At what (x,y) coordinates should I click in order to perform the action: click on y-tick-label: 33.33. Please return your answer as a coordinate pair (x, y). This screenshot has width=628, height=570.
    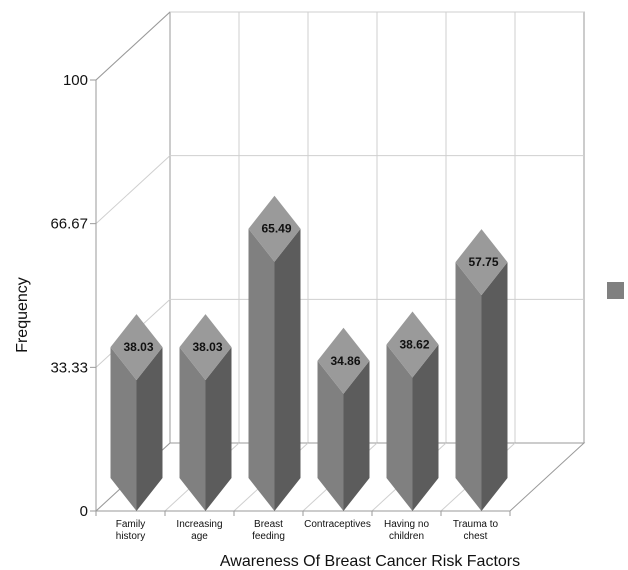
    Looking at the image, I should click on (69, 367).